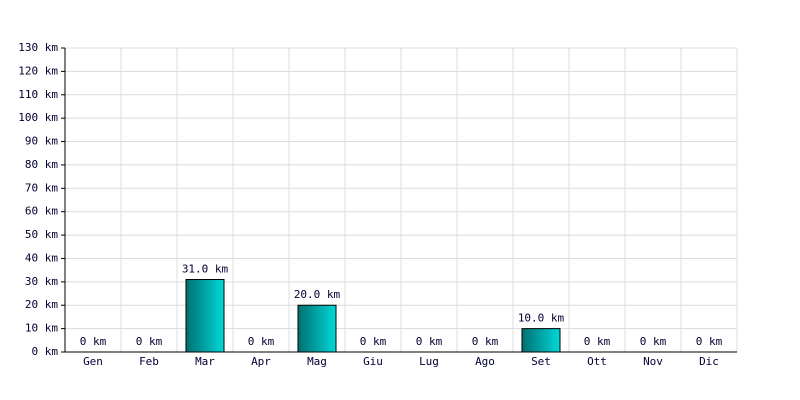 This screenshot has width=800, height=400. What do you see at coordinates (38, 70) in the screenshot?
I see `y-tick-label: 120 km` at bounding box center [38, 70].